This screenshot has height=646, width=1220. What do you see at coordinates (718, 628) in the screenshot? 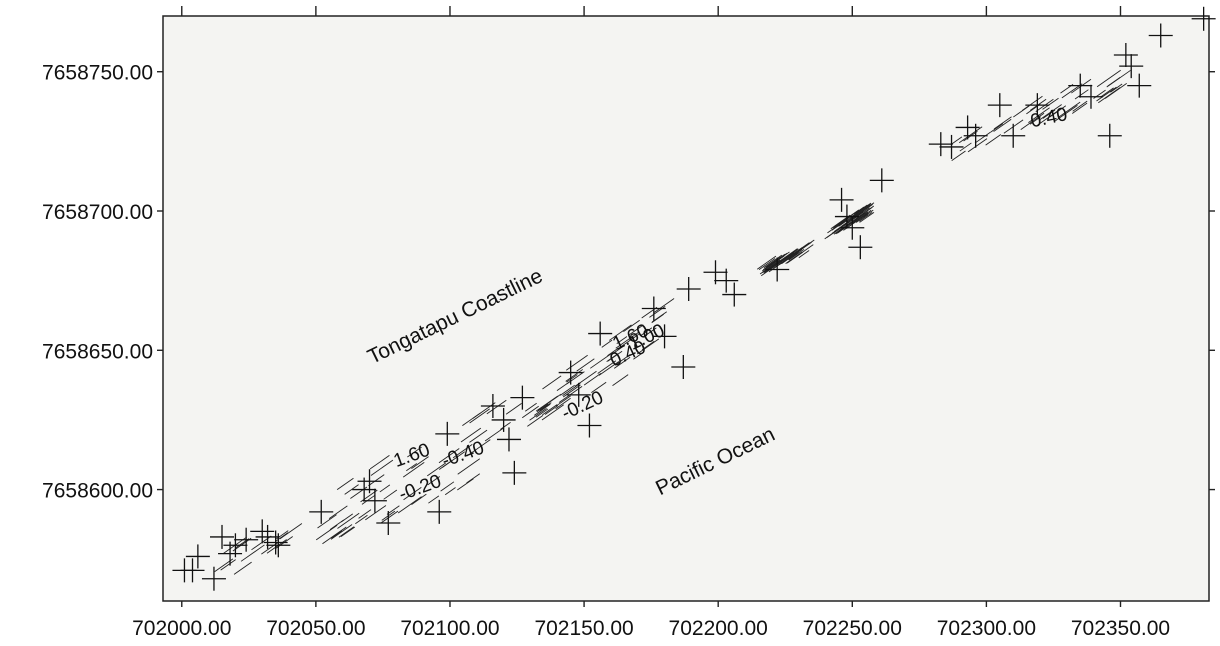
I see `x-tick-label: 702200.00` at bounding box center [718, 628].